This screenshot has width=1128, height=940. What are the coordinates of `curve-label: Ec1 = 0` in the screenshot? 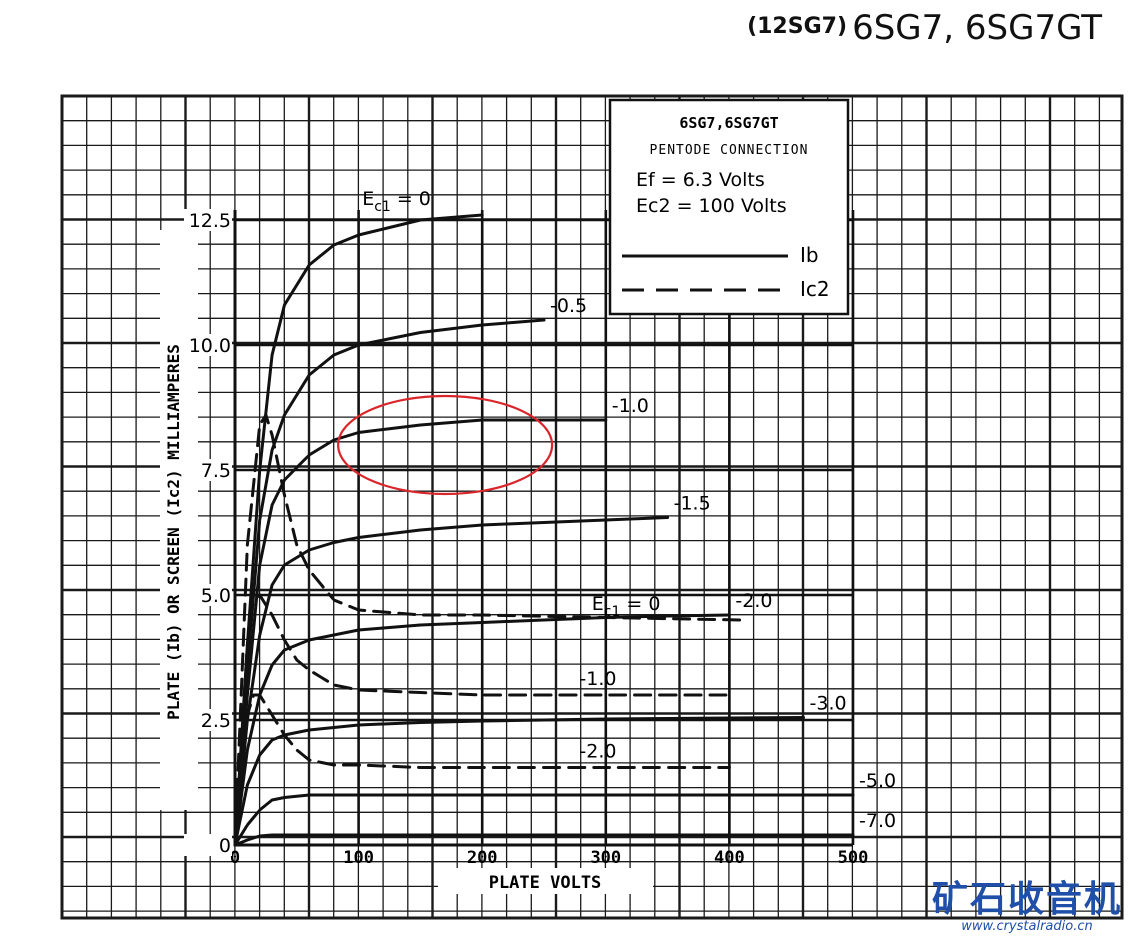 It's located at (396, 201).